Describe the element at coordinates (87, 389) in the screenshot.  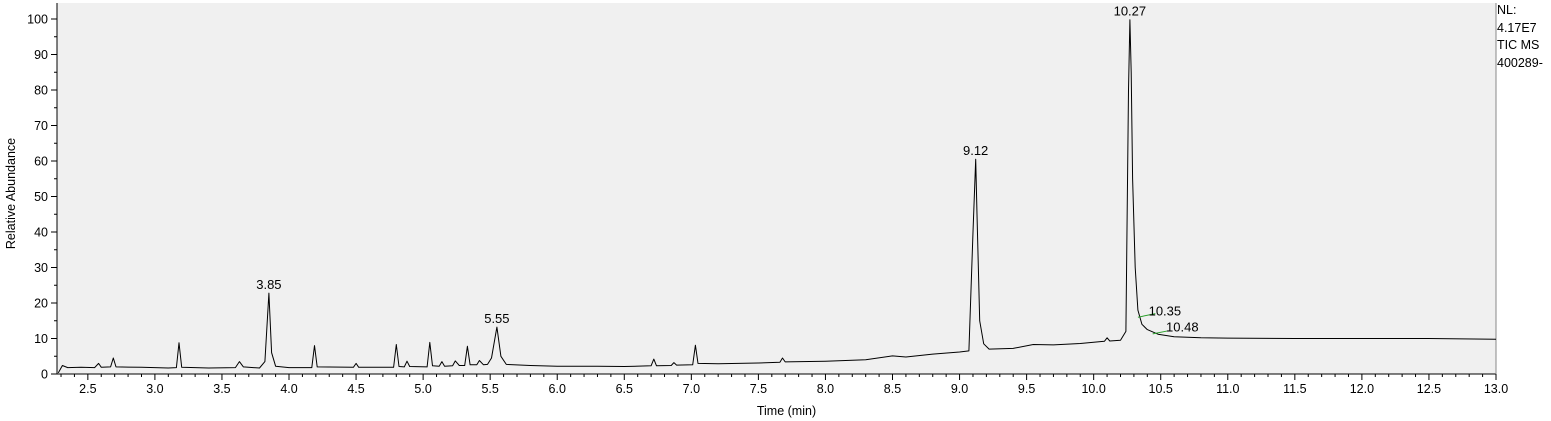
I see `x-tick-label: 2.5` at that location.